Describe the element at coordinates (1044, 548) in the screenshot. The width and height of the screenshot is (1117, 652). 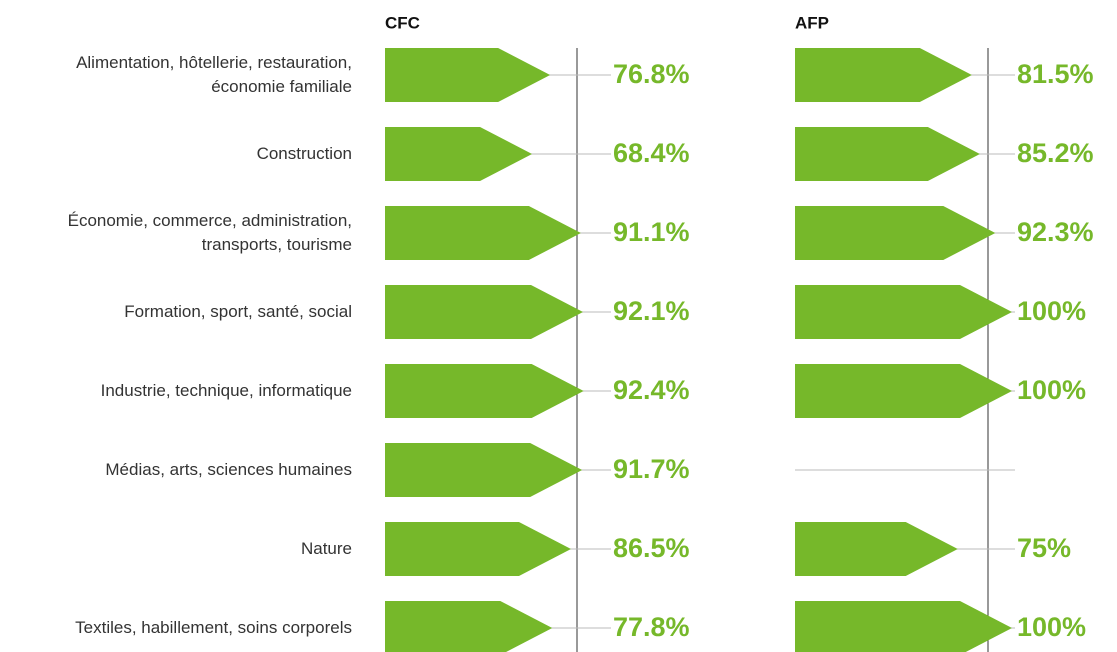
I see `value-label: 75%` at that location.